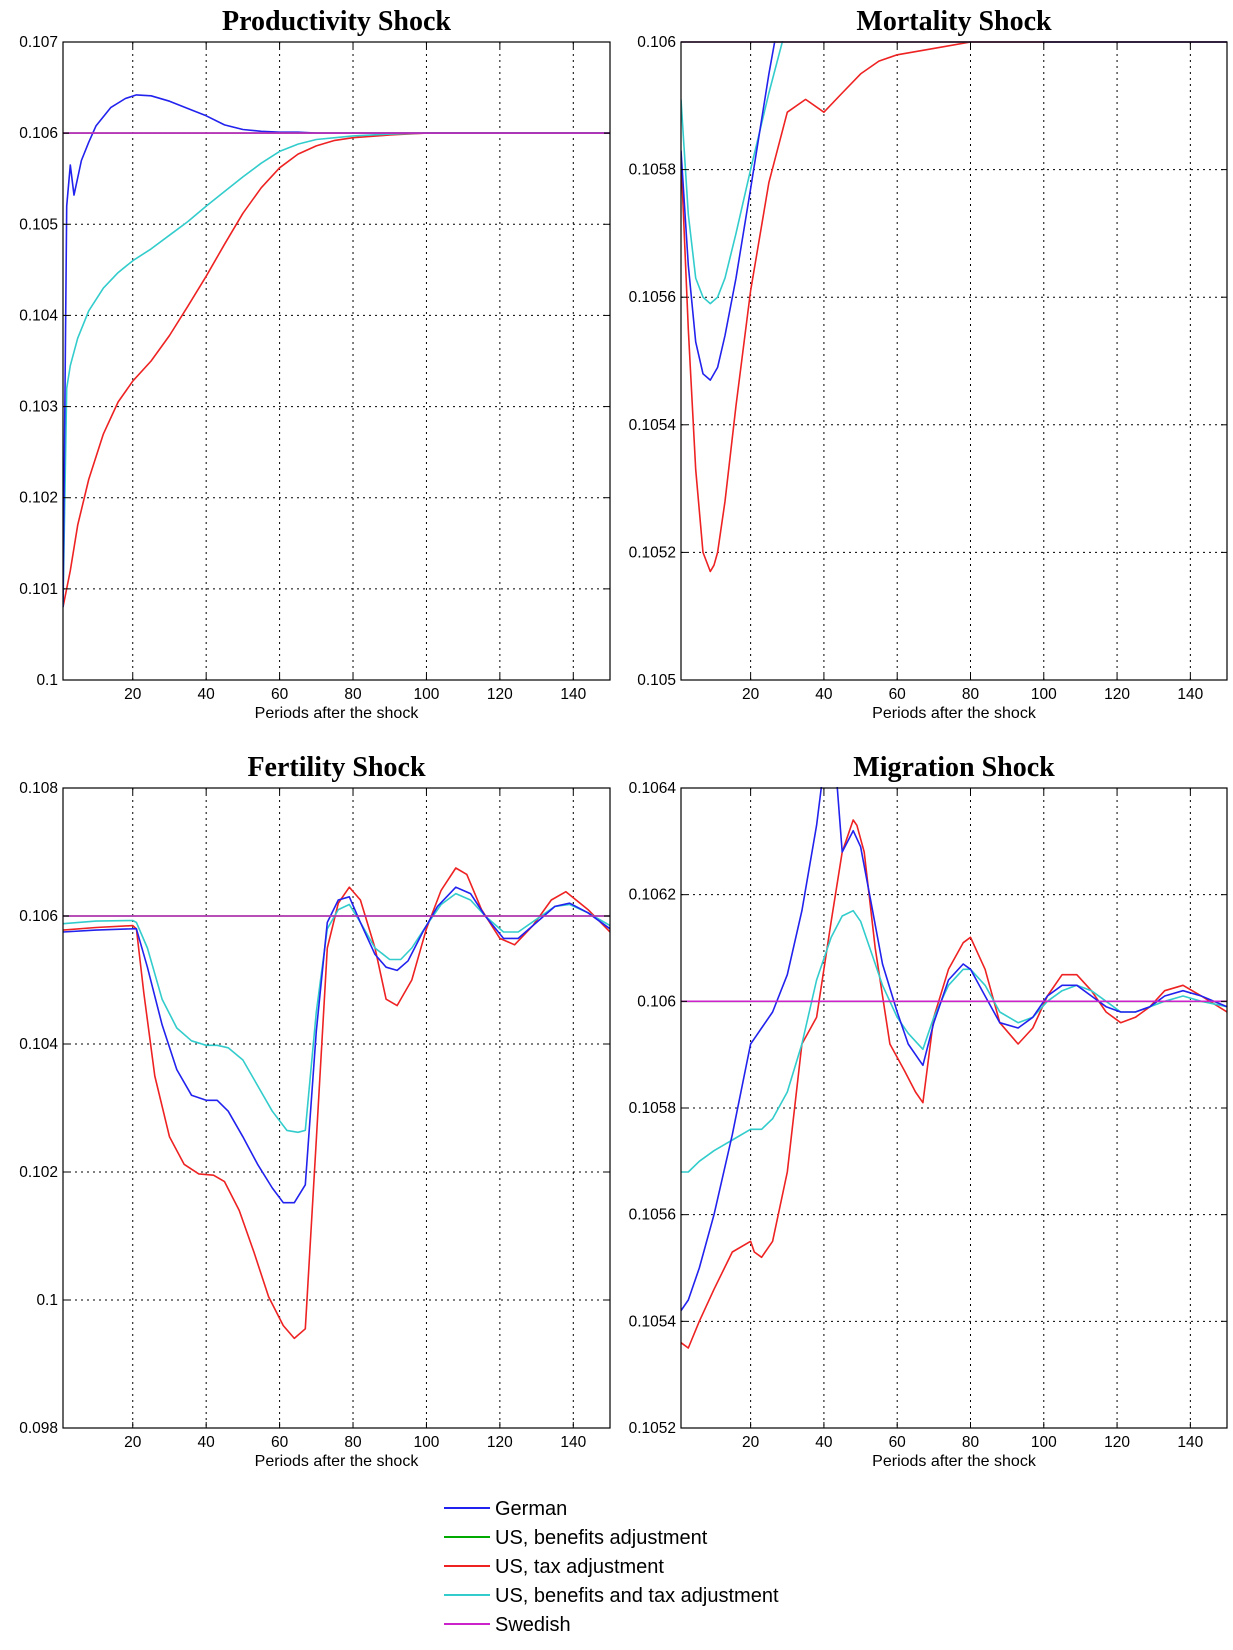  Describe the element at coordinates (38, 788) in the screenshot. I see `y-tick-label: 0.108` at that location.